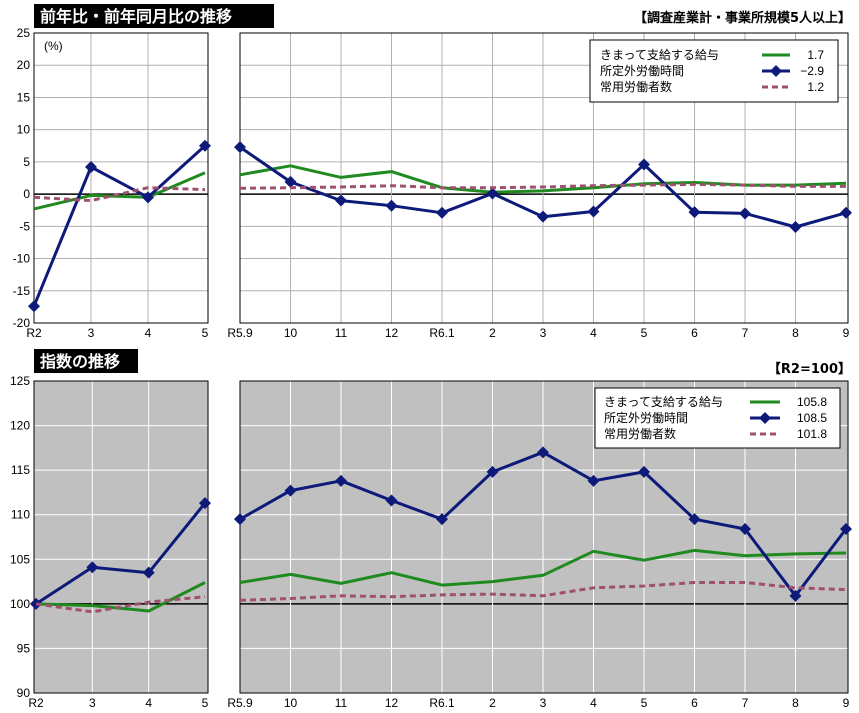  Describe the element at coordinates (121, 554) in the screenshot. I see `bottom-left-series-1-line` at that location.